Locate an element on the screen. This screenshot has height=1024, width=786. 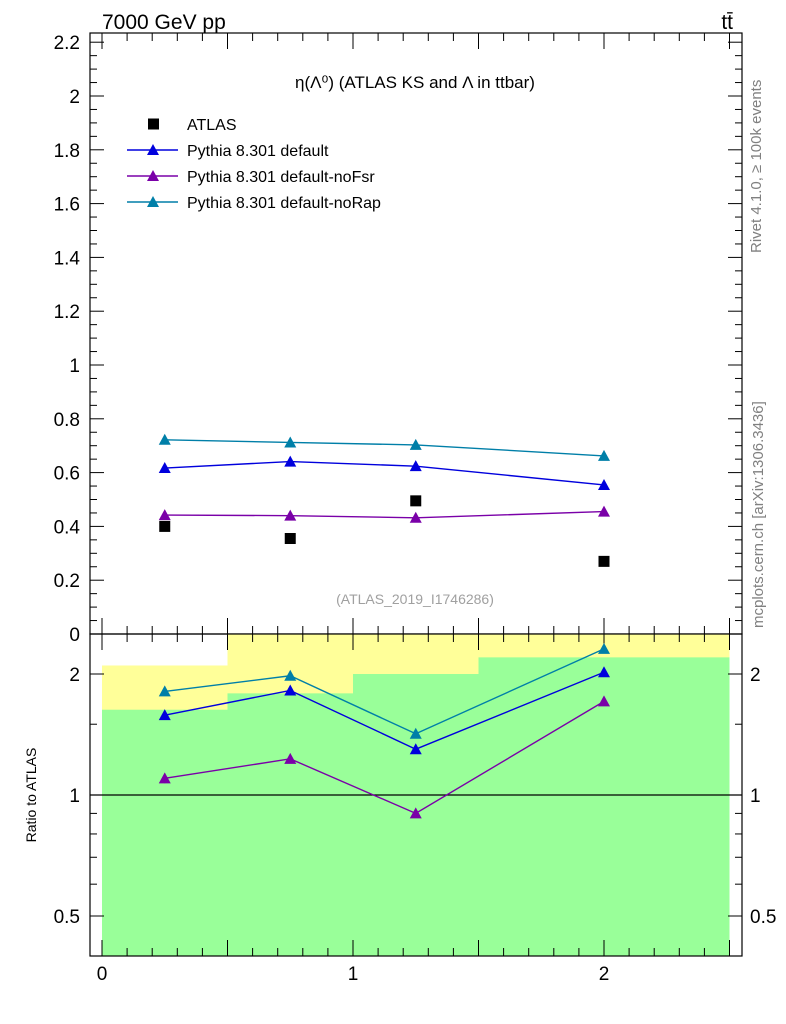
main-ytick-label: 1.2 is located at coordinates (67, 312).